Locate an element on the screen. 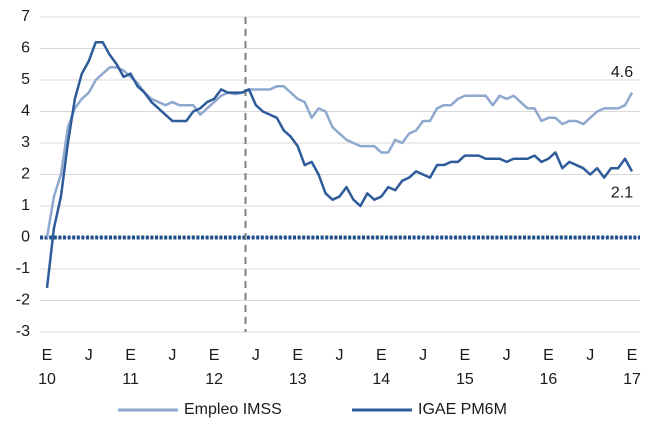  y-tick-label: 3 is located at coordinates (25, 142).